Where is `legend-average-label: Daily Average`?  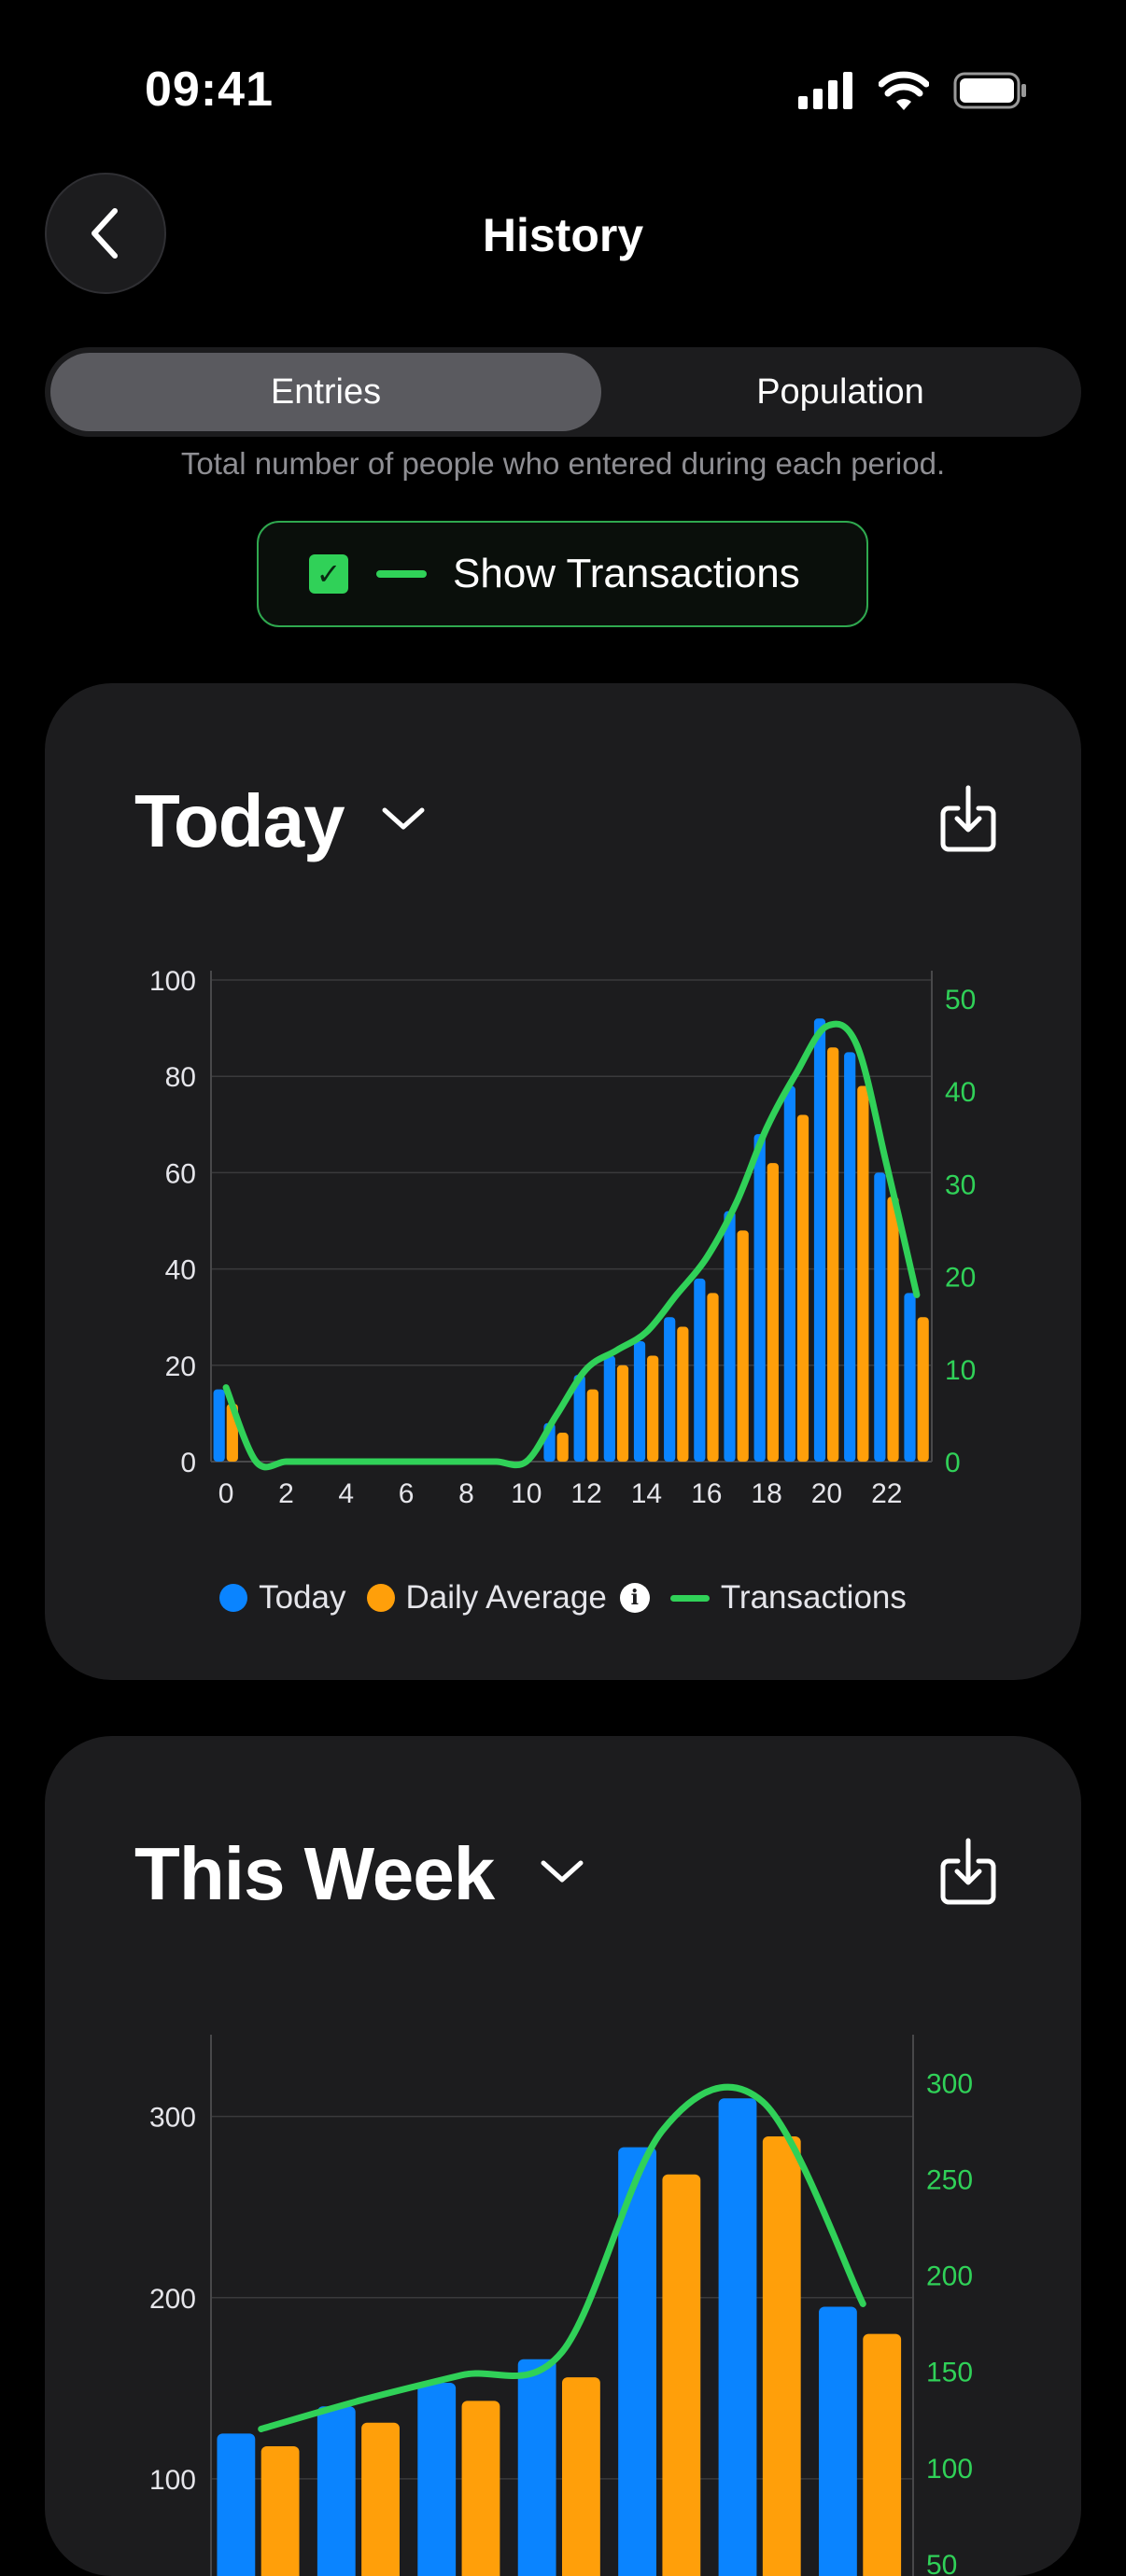 legend-average-label: Daily Average is located at coordinates (506, 1597).